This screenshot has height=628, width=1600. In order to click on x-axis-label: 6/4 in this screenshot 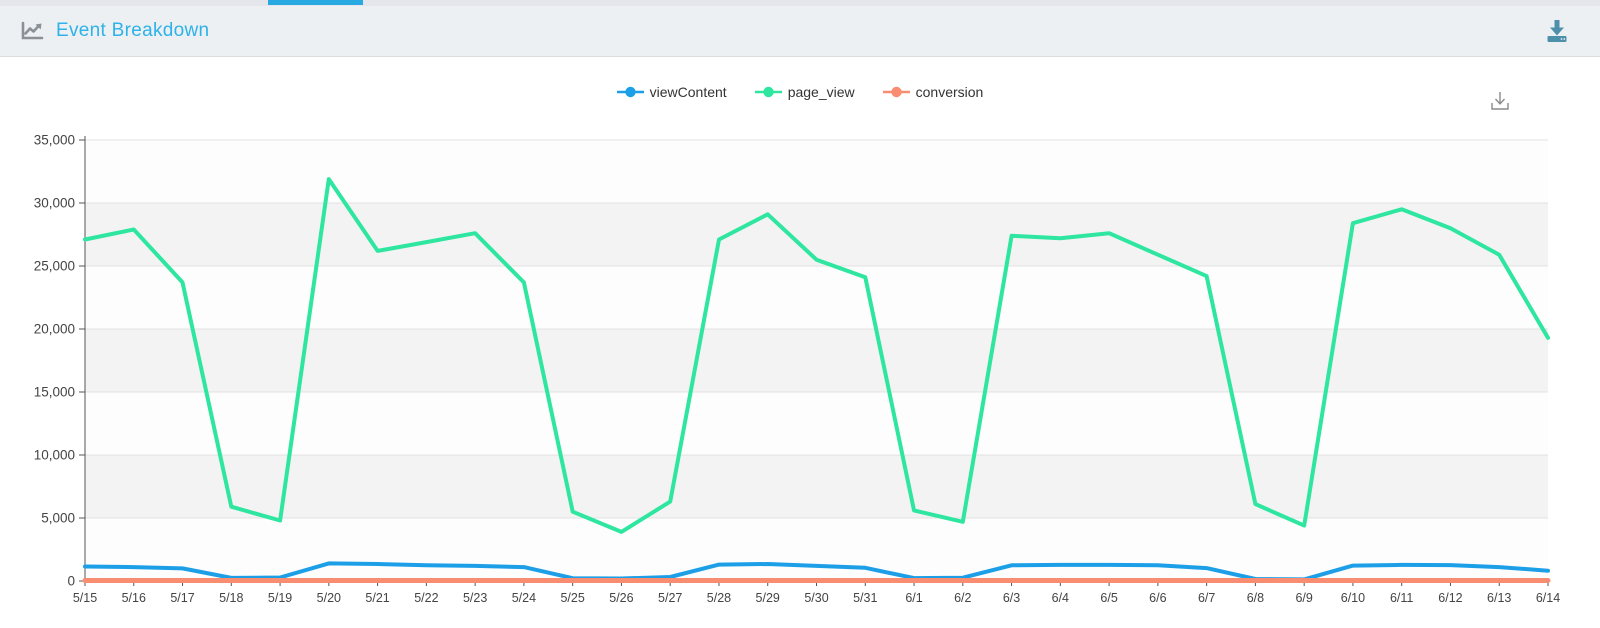, I will do `click(1060, 598)`.